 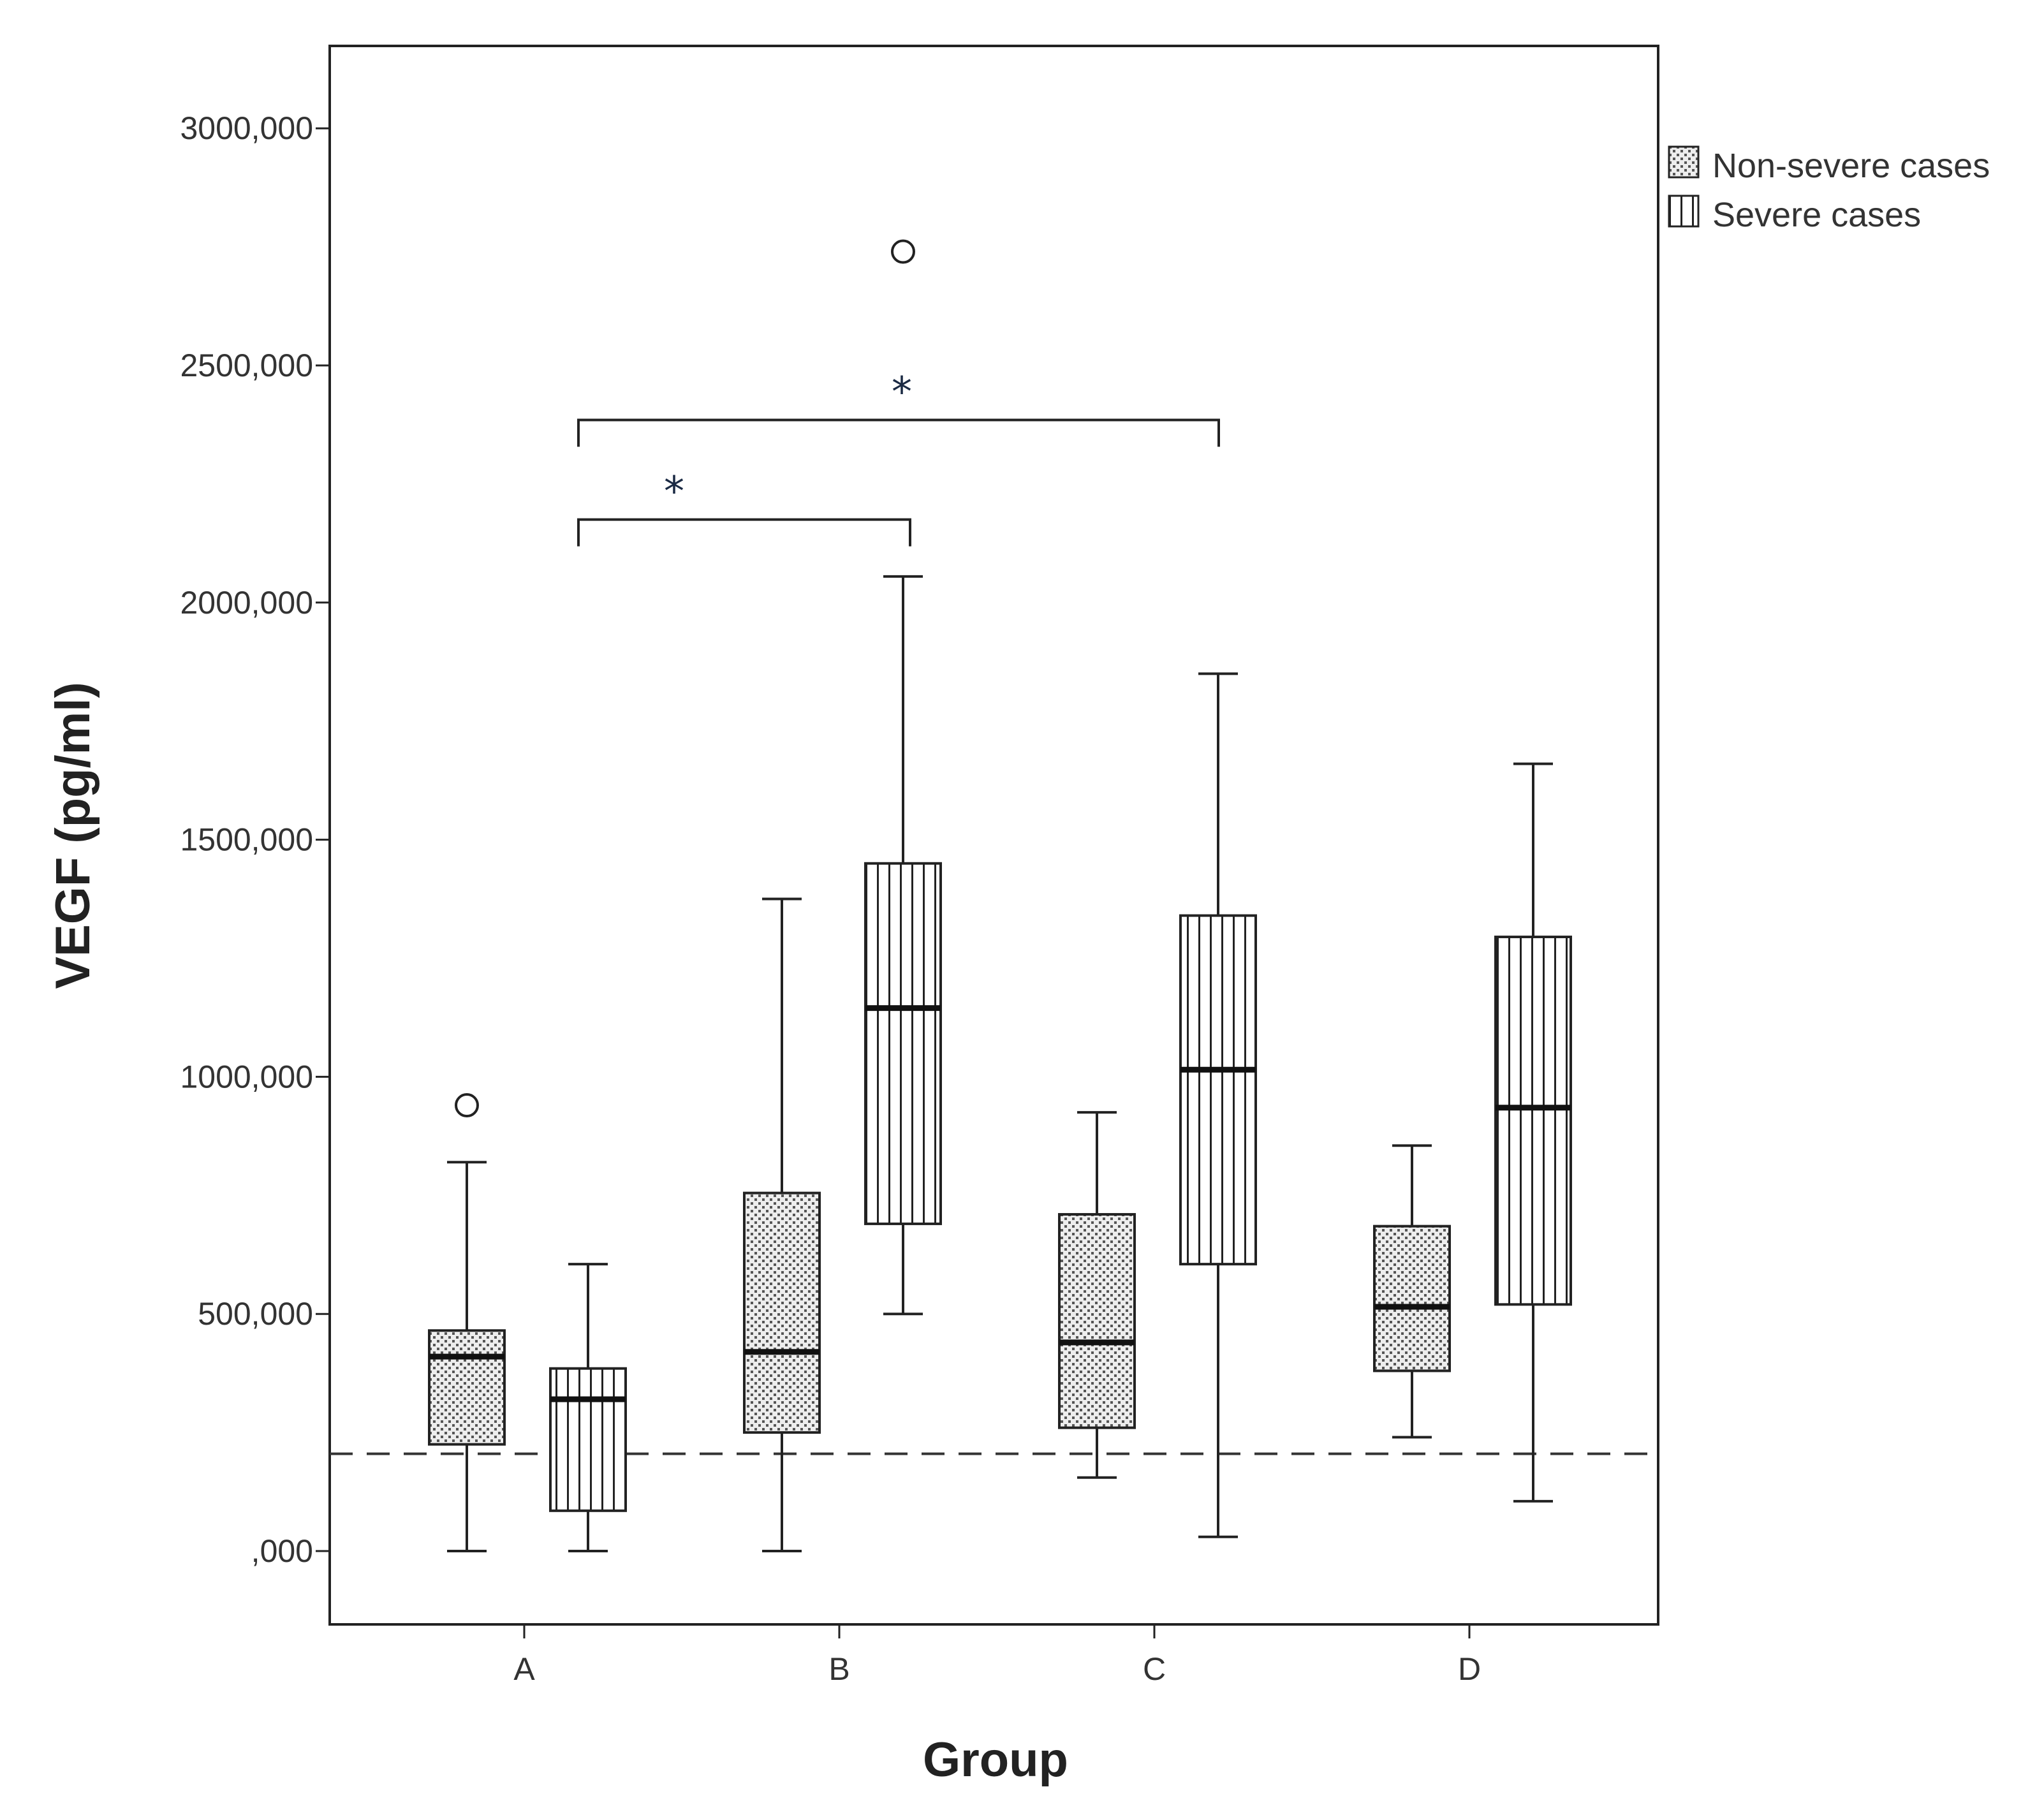 What do you see at coordinates (674, 493) in the screenshot?
I see `sig-star-a-b: *` at bounding box center [674, 493].